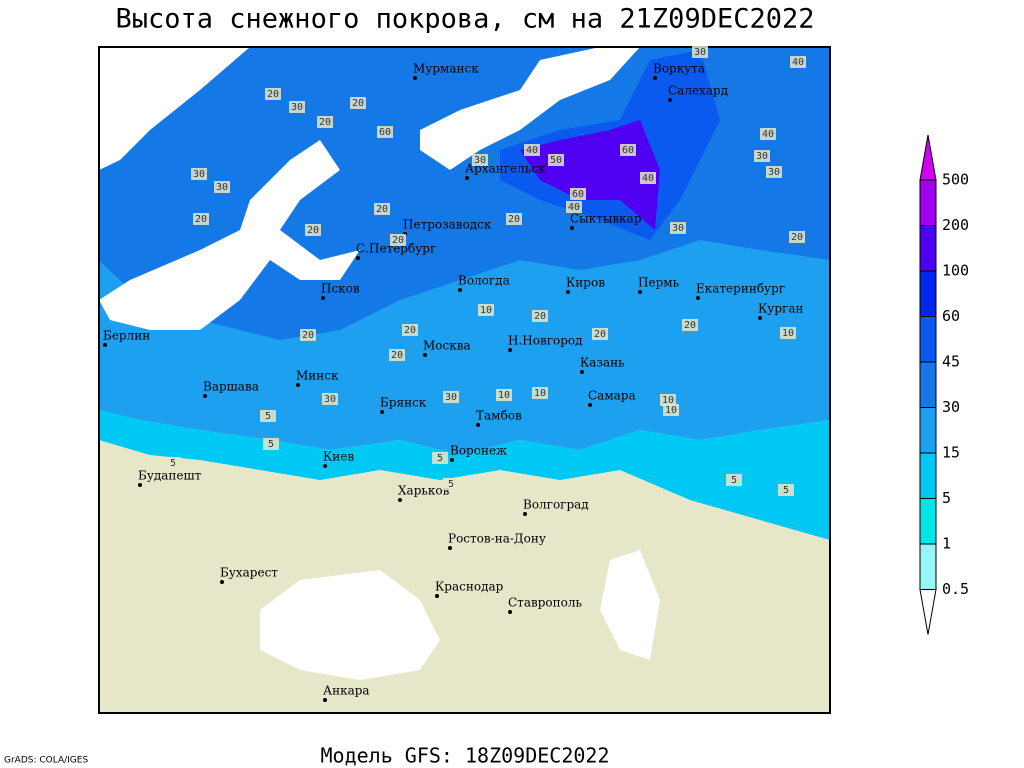 The height and width of the screenshot is (768, 1024). Describe the element at coordinates (249, 573) in the screenshot. I see `city-label: Бухарест` at that location.